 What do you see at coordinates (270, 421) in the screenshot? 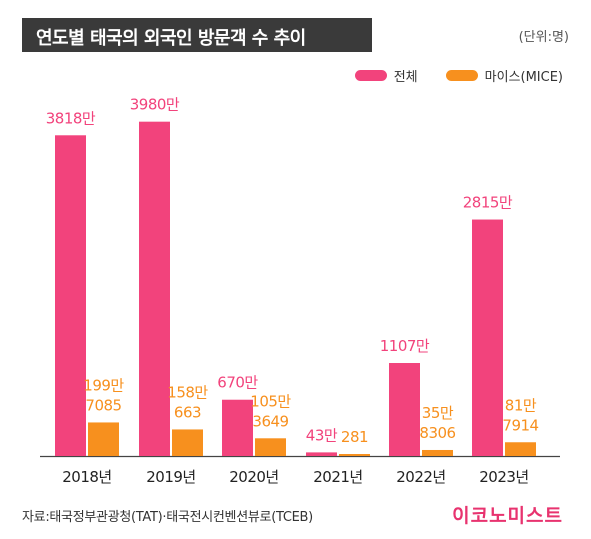
I see `data-label-mice-bottom: 3649` at bounding box center [270, 421].